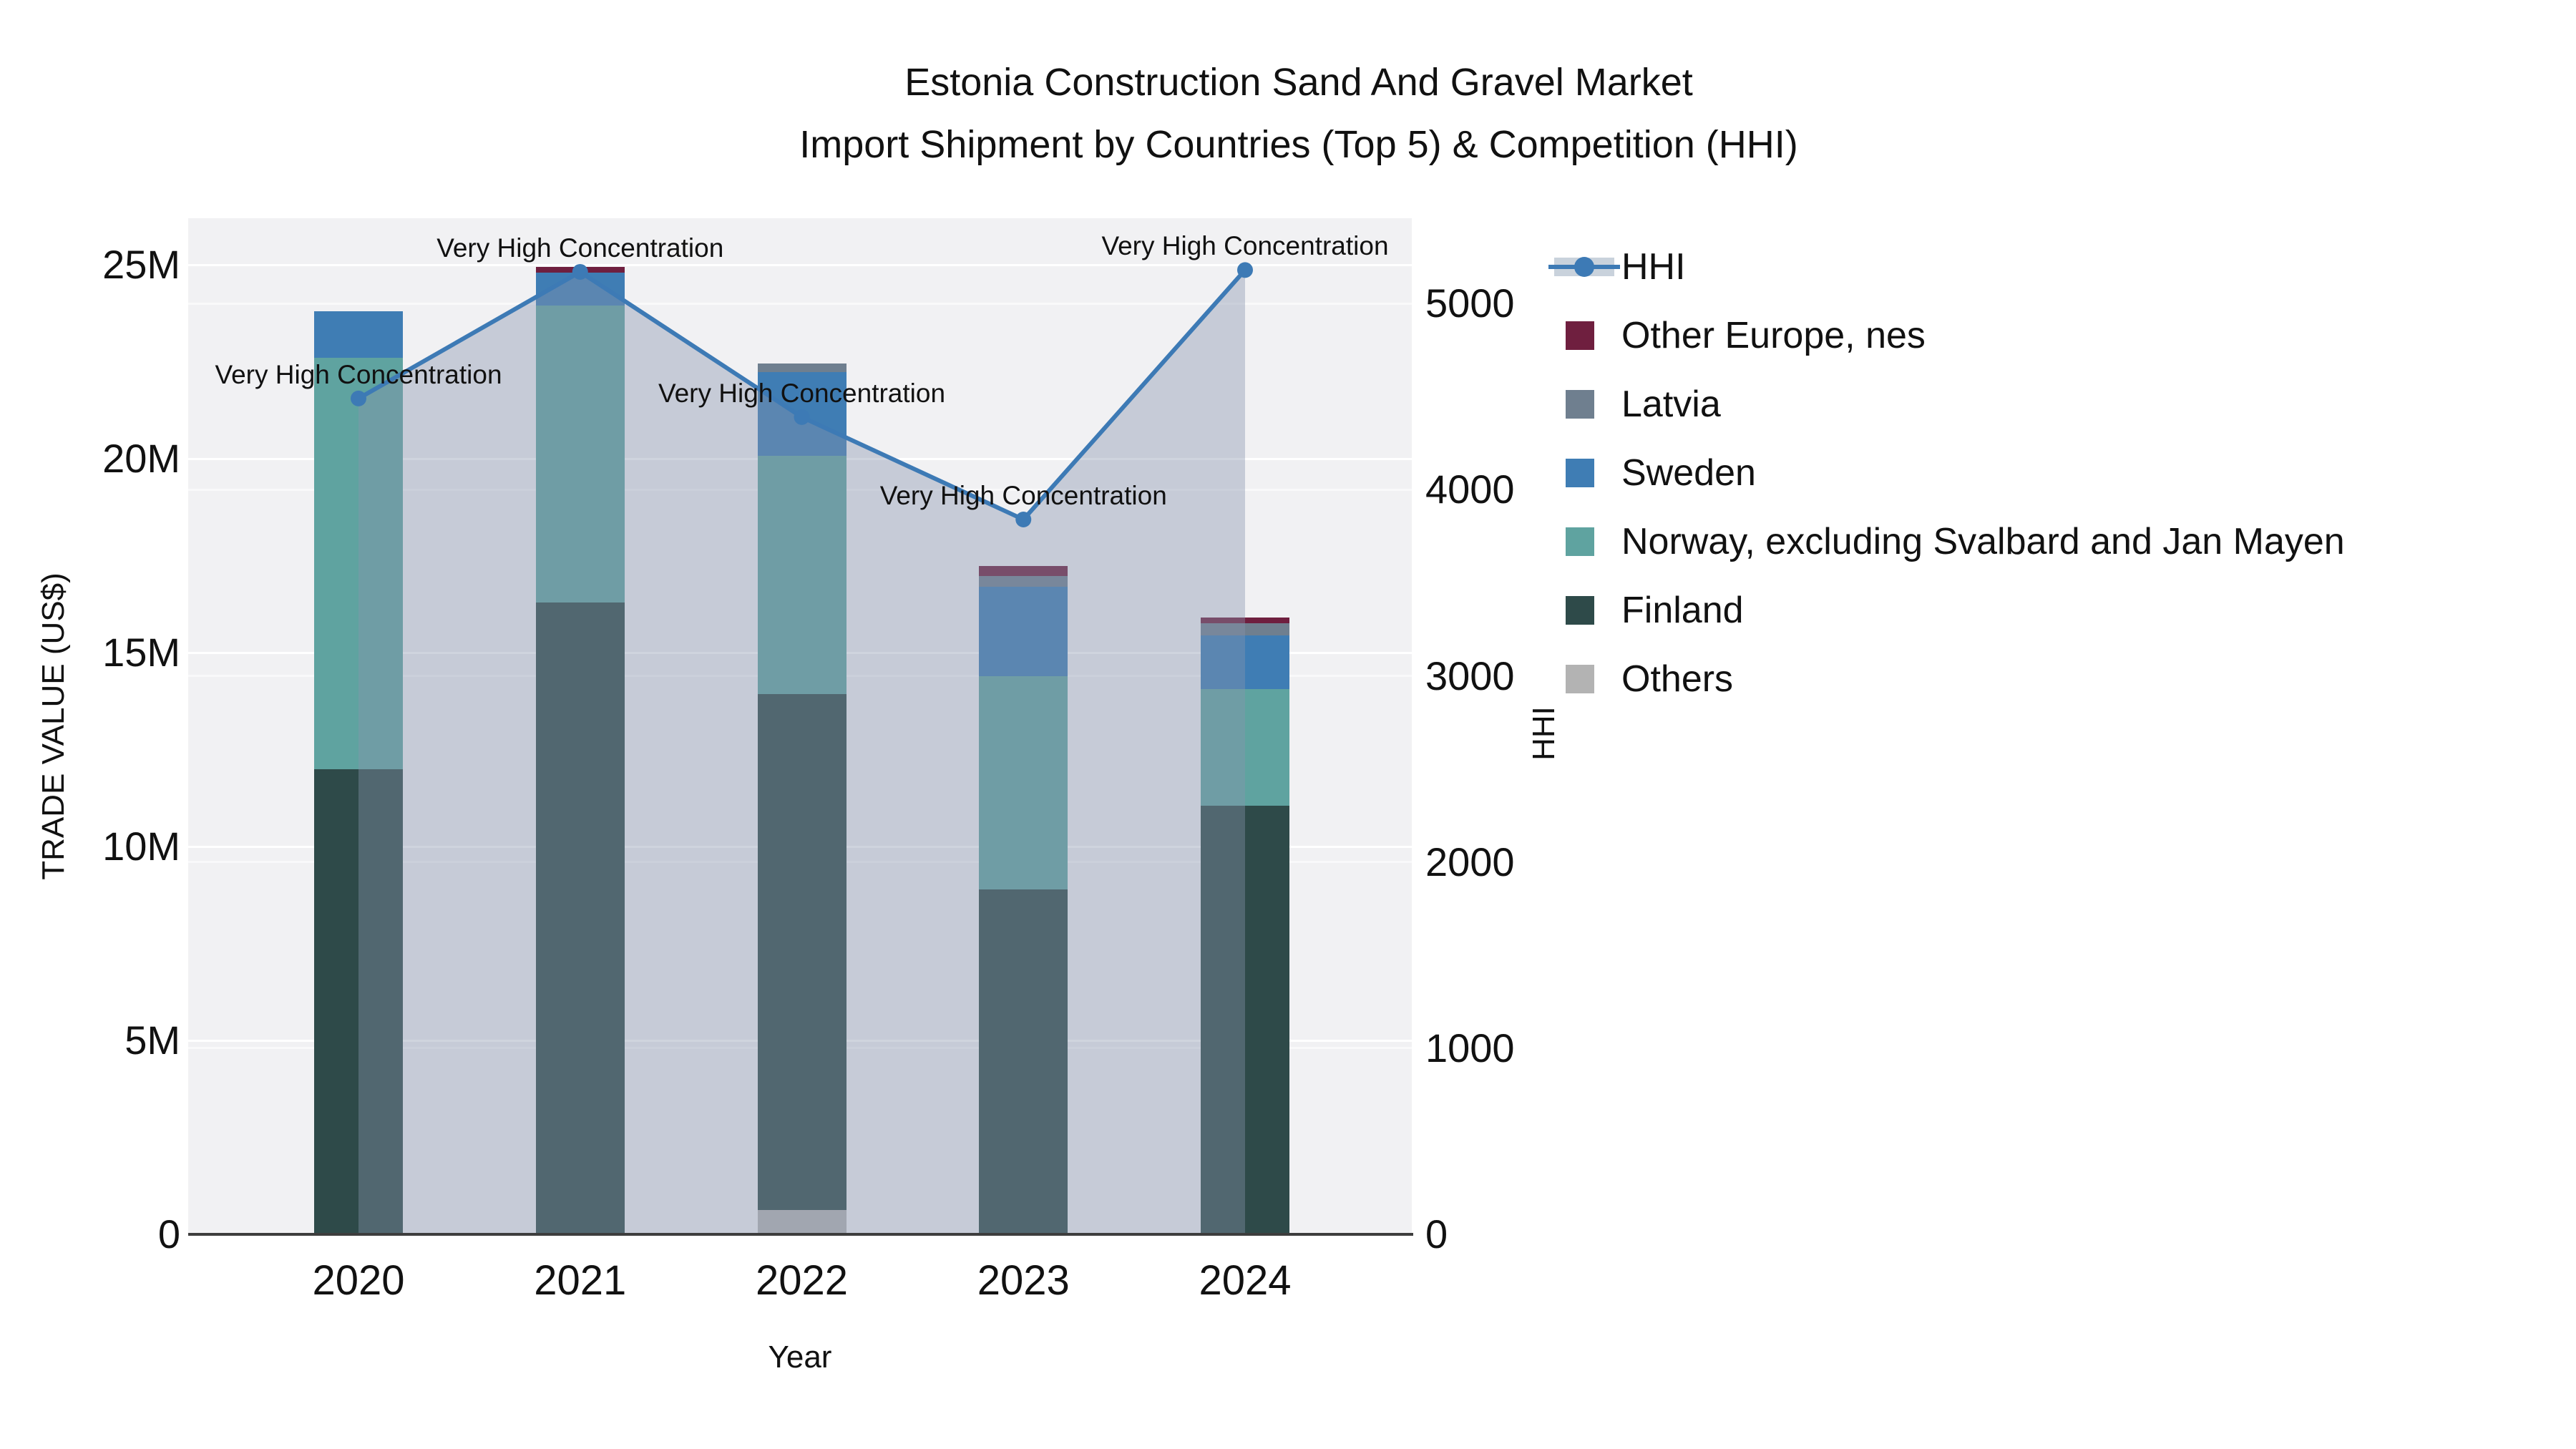 The width and height of the screenshot is (2576, 1449). Describe the element at coordinates (358, 1280) in the screenshot. I see `tick-label-year-2020: 2020` at that location.